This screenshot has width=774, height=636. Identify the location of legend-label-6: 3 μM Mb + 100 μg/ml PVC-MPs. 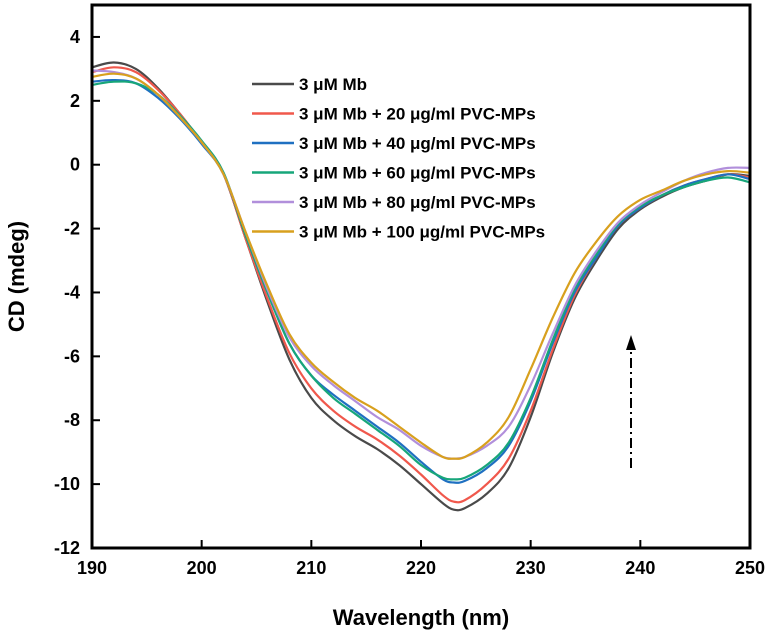
(422, 232).